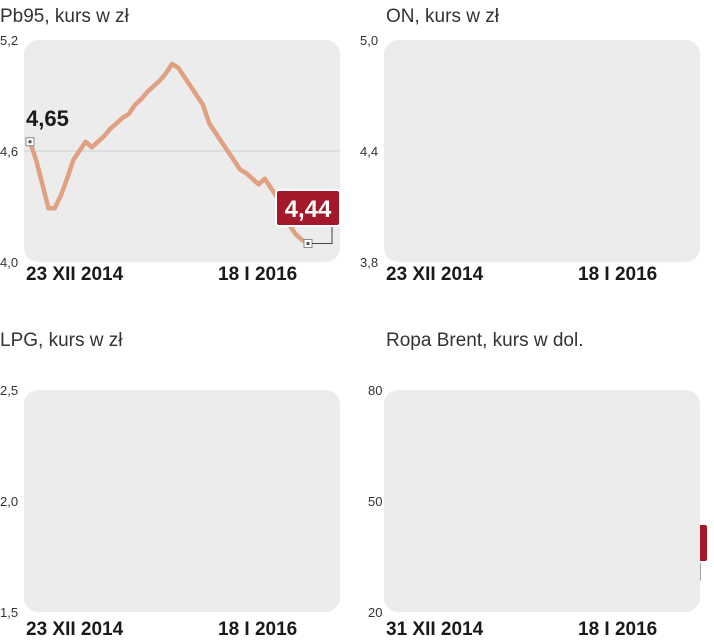  I want to click on y-tick-label: 4,4, so click(369, 151).